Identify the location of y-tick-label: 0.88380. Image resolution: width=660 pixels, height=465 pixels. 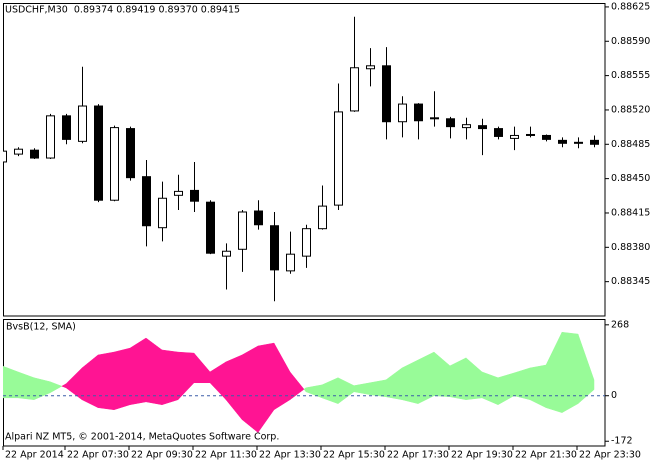
(630, 247).